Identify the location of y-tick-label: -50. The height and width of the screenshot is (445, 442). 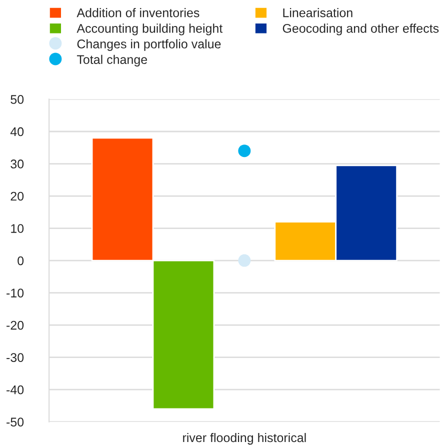
(15, 422).